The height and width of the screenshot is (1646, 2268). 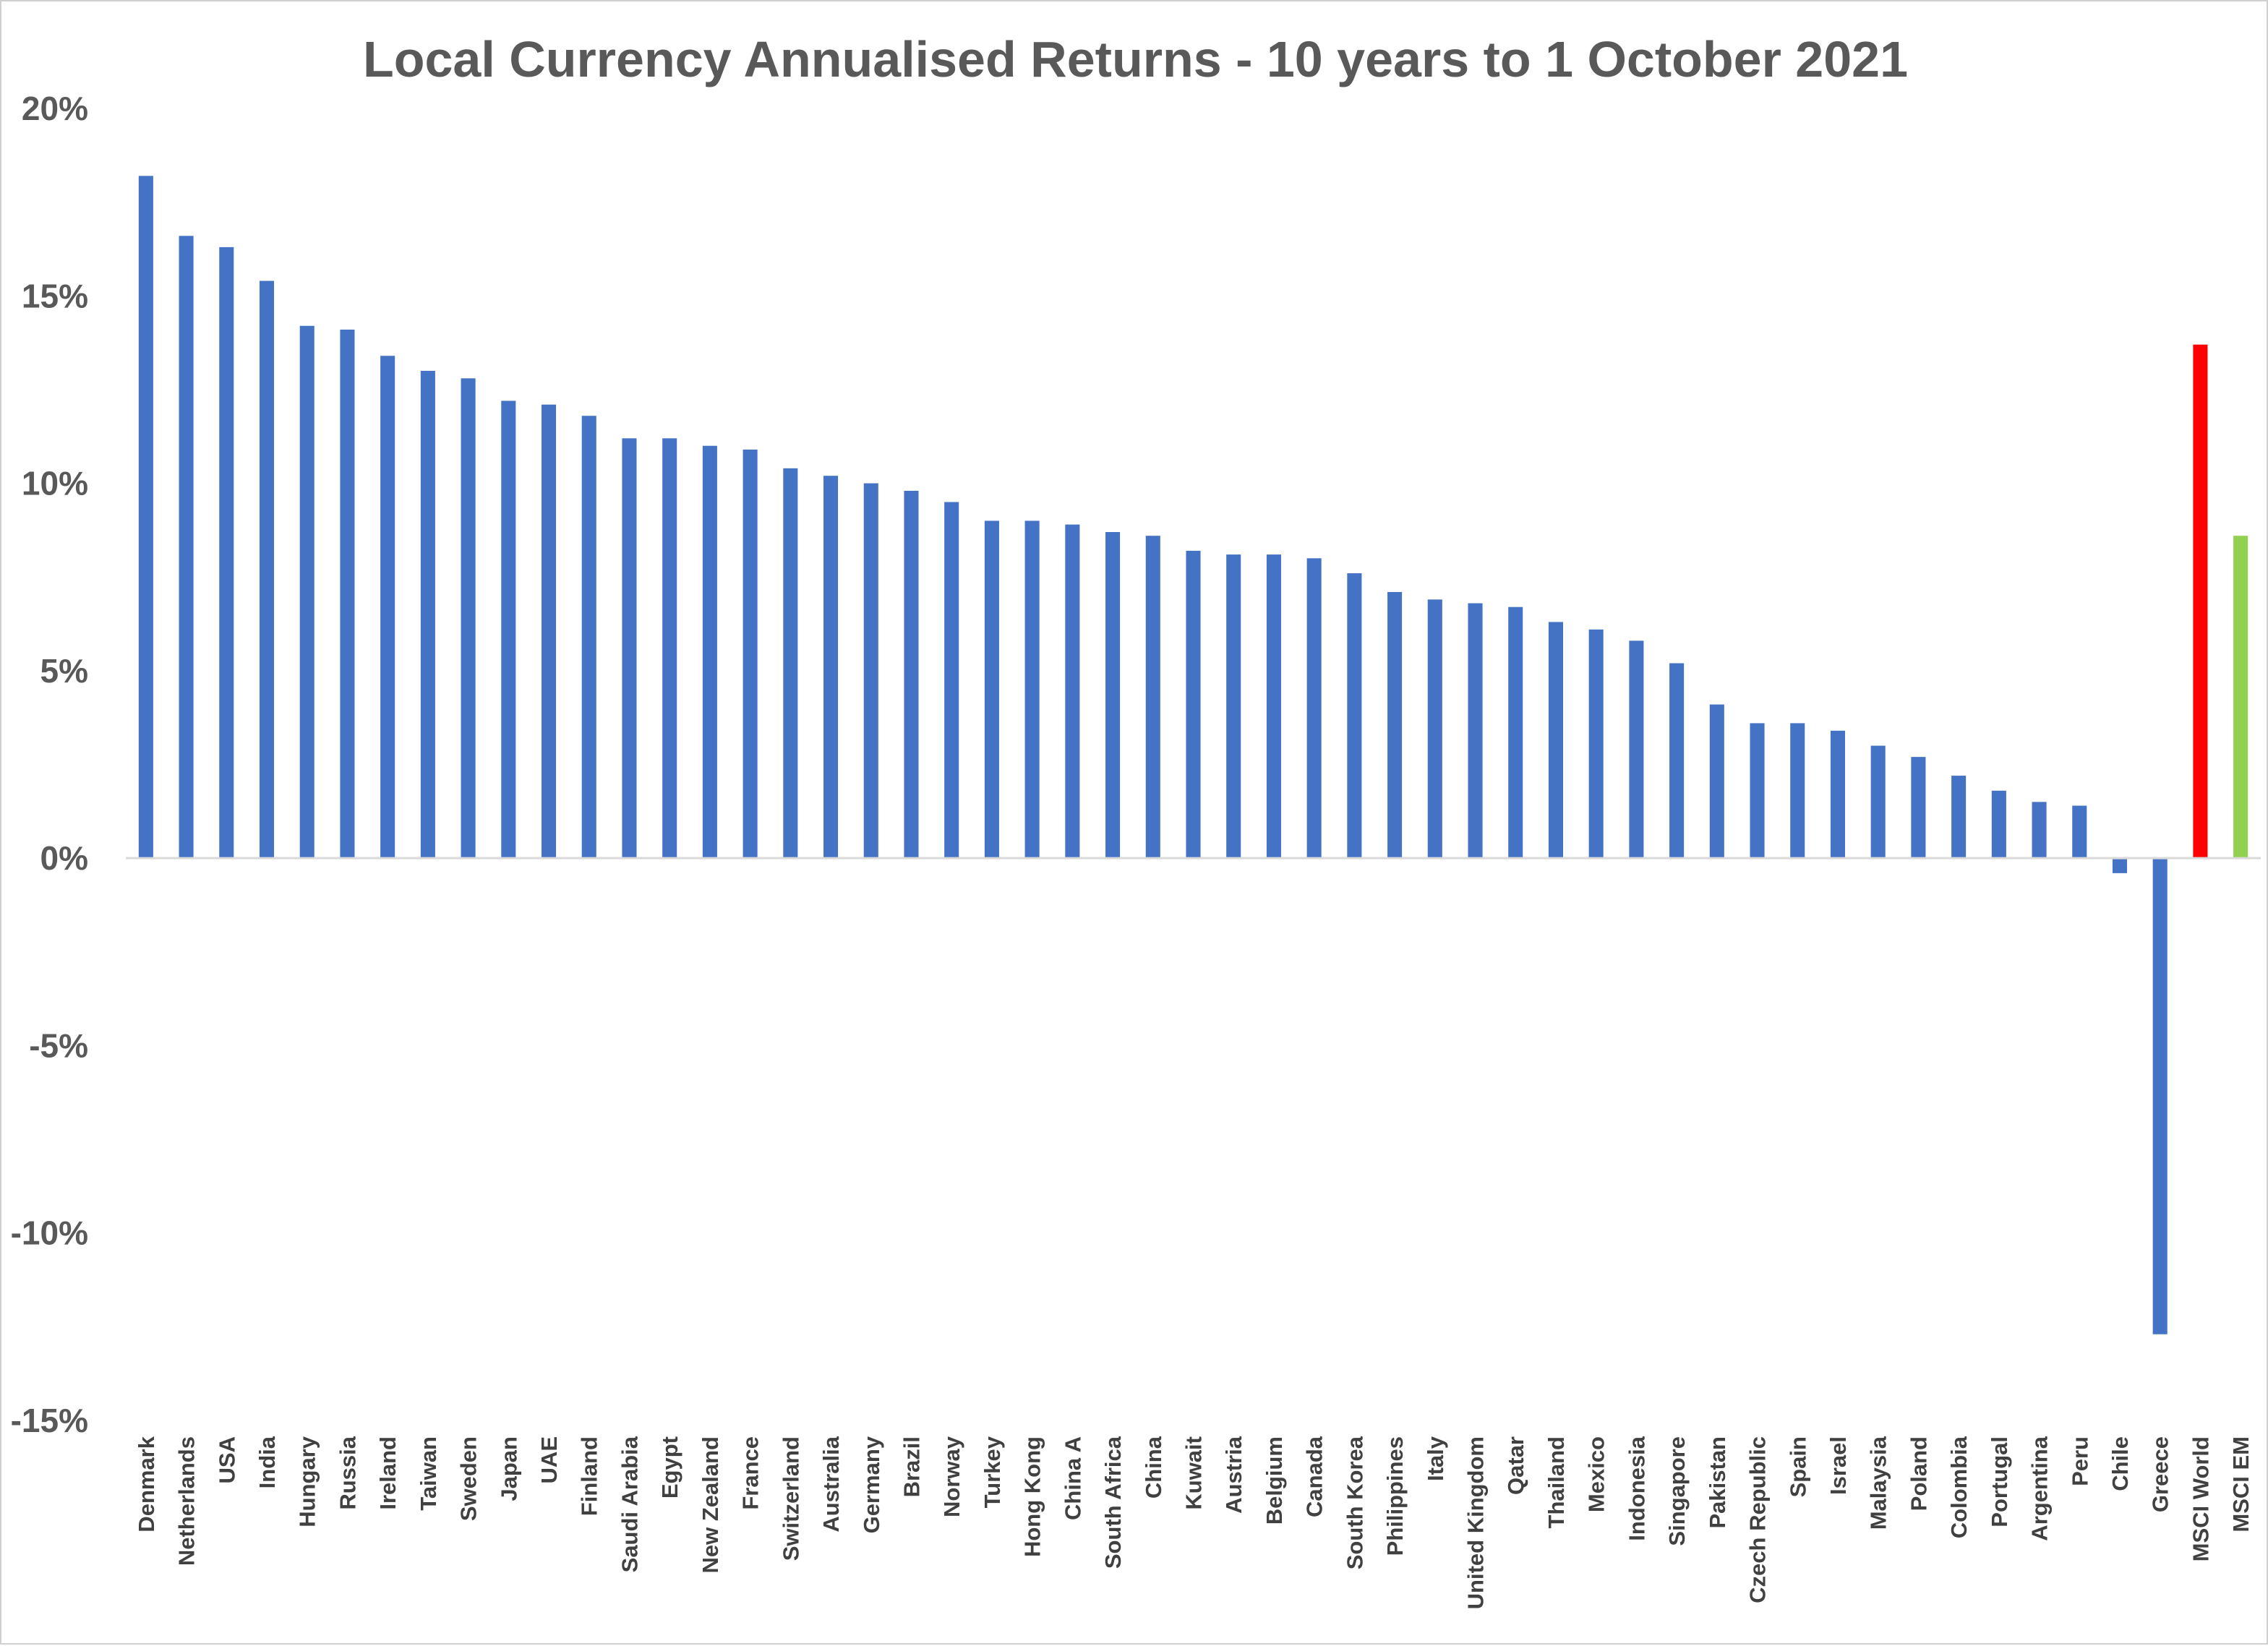 What do you see at coordinates (1798, 1466) in the screenshot?
I see `x-tick-label: Spain` at bounding box center [1798, 1466].